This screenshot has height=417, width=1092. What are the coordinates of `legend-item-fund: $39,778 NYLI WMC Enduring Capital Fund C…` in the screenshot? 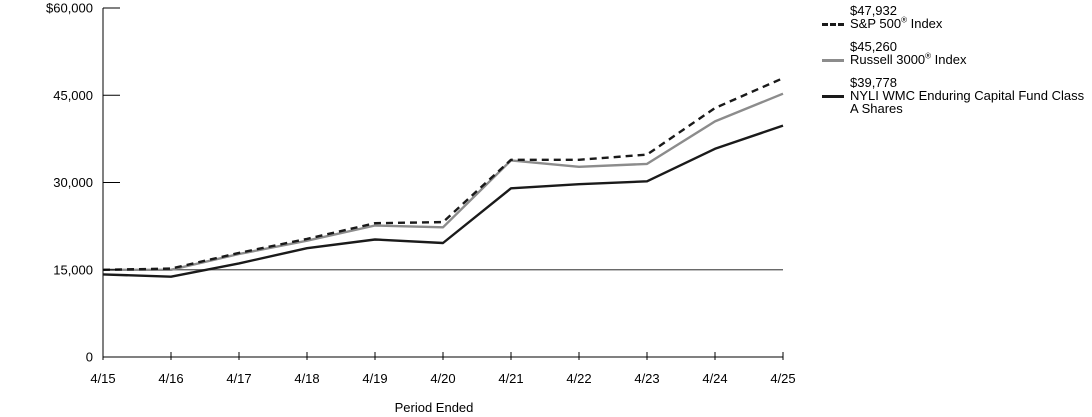 It's located at (956, 95).